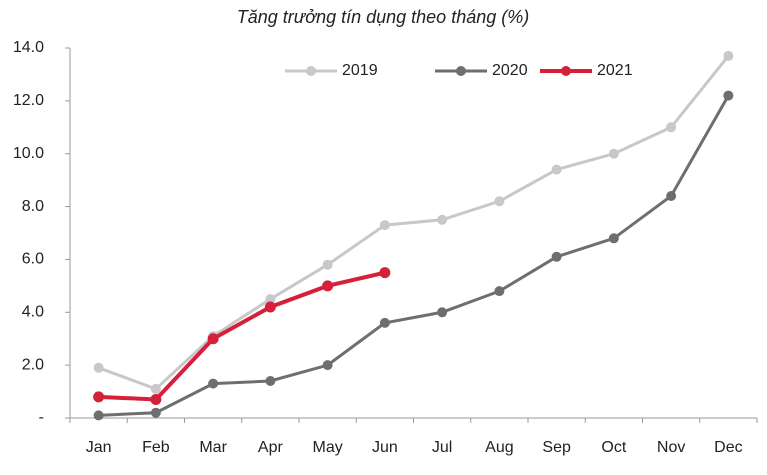  I want to click on y-tick-label: 4.0, so click(33, 312).